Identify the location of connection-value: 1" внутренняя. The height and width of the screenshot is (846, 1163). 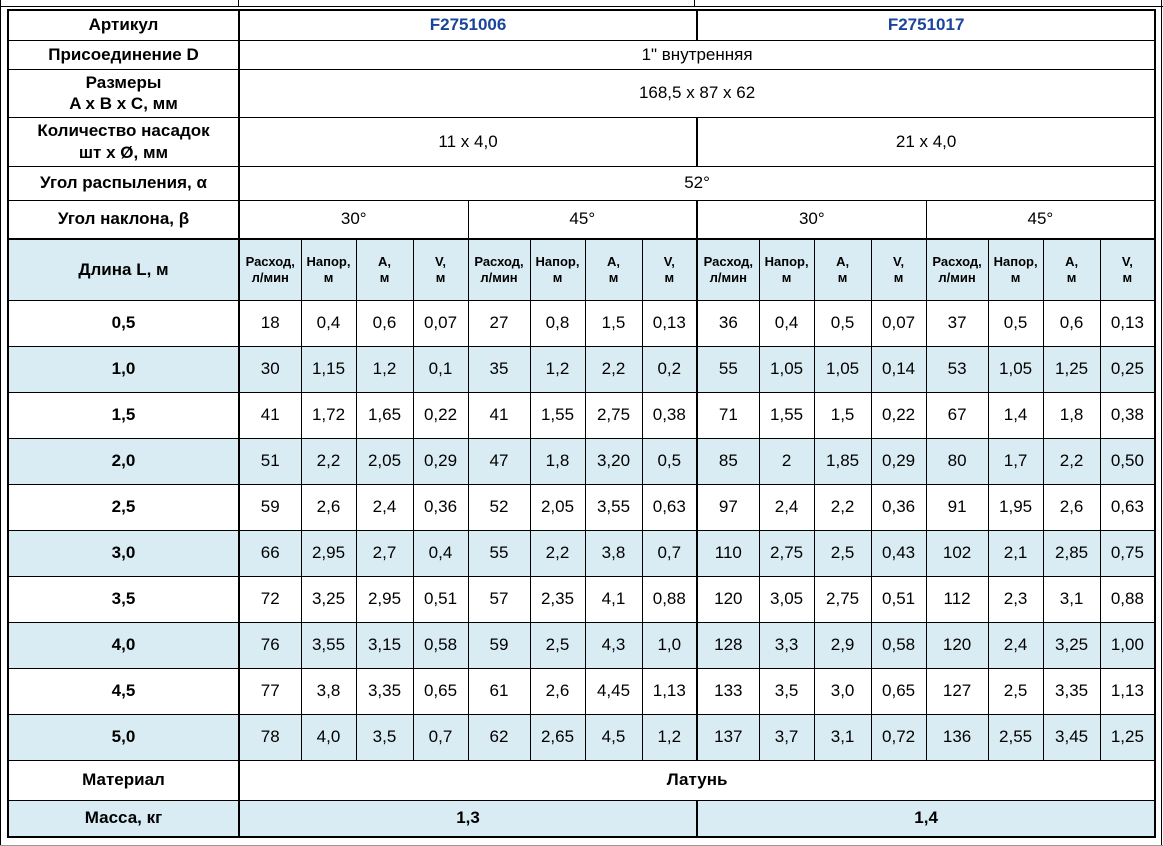
(697, 54).